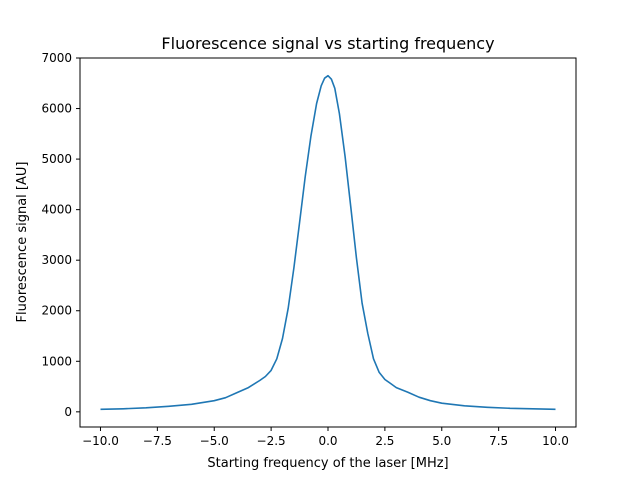 The height and width of the screenshot is (480, 640). What do you see at coordinates (22, 242) in the screenshot?
I see `y-axis-label: Fluorescence signal [AU]` at bounding box center [22, 242].